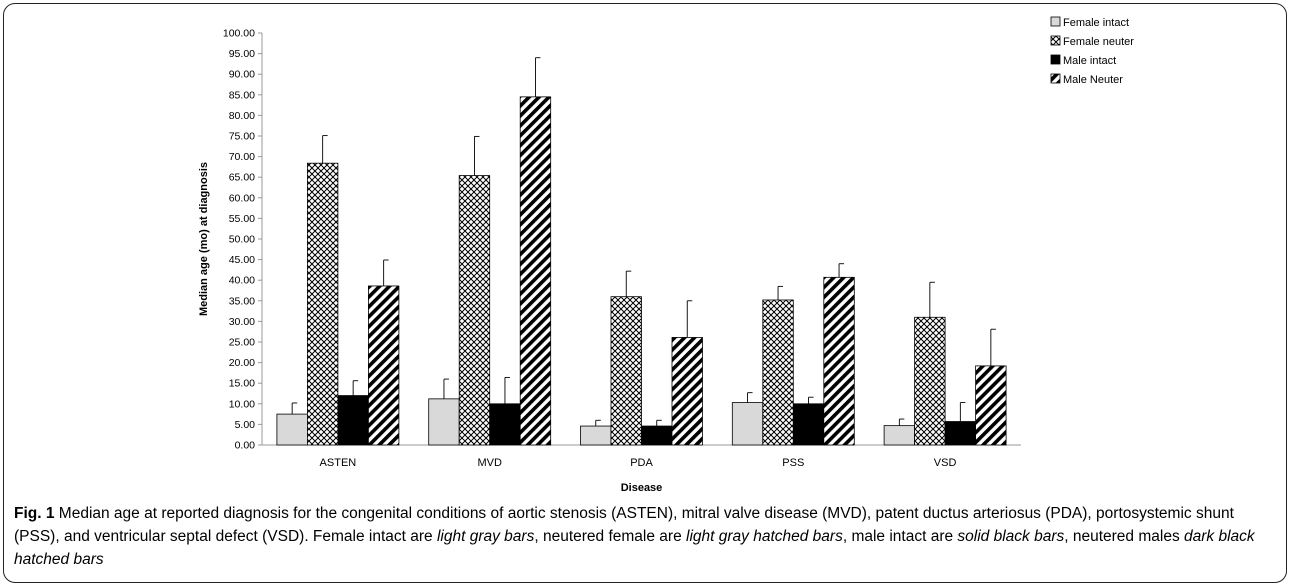 The width and height of the screenshot is (1292, 588). What do you see at coordinates (242, 75) in the screenshot?
I see `y-tick-label: 90.00` at bounding box center [242, 75].